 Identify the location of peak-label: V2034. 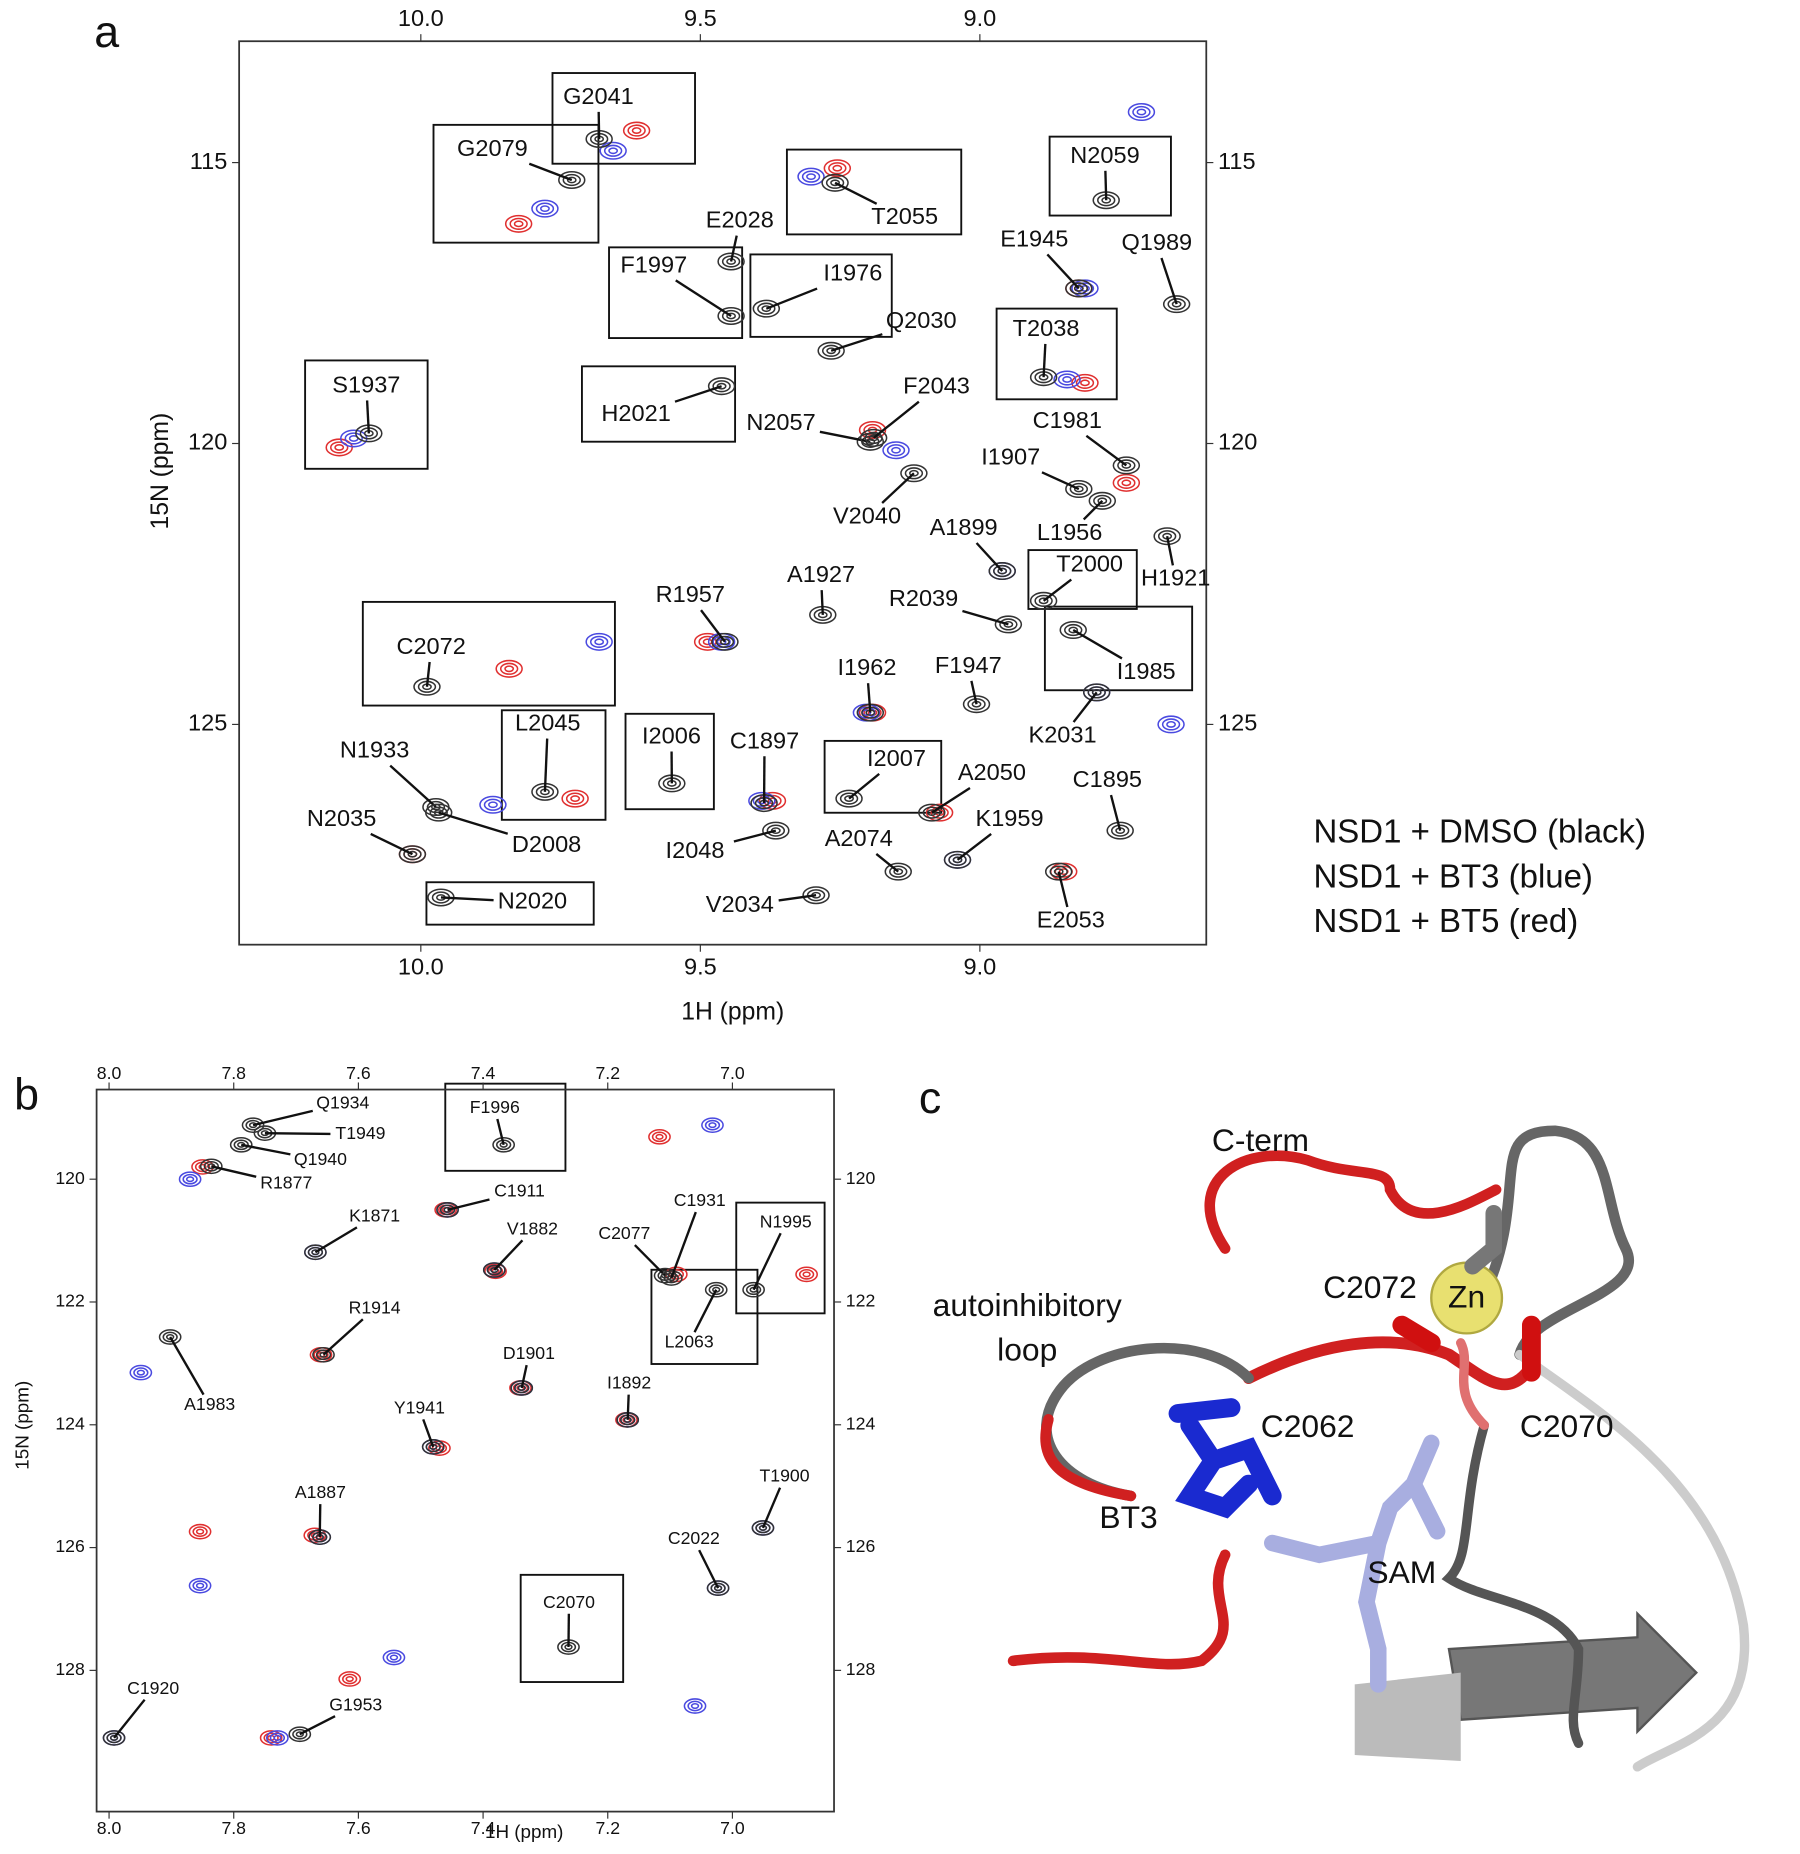
(740, 904).